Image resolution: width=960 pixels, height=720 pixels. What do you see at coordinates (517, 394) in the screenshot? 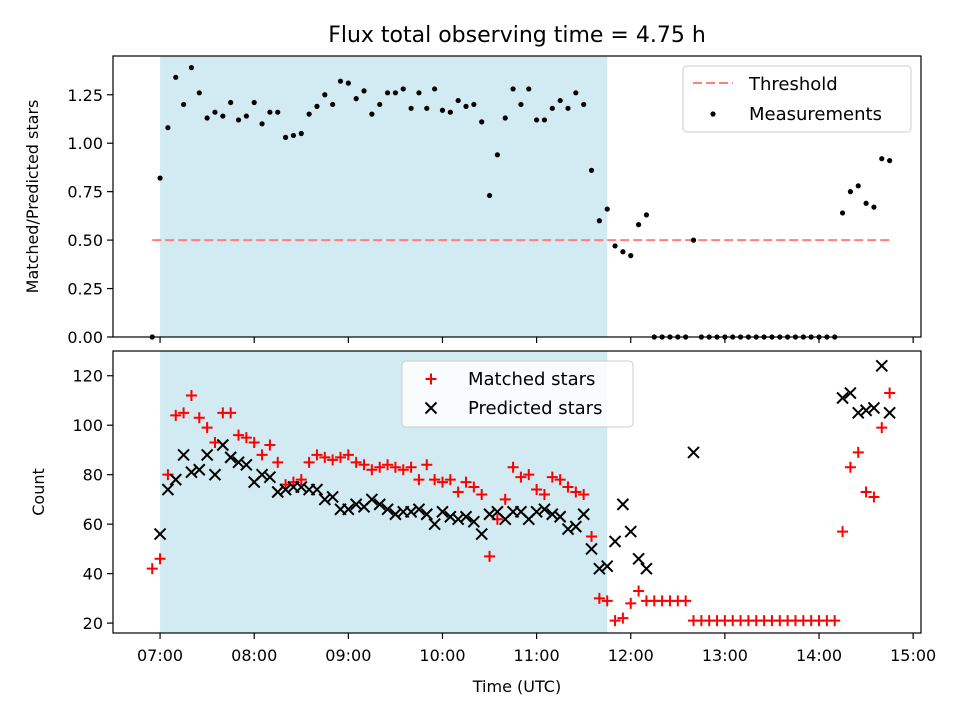
I see `legend-bottom: Matched stars Predicted stars` at bounding box center [517, 394].